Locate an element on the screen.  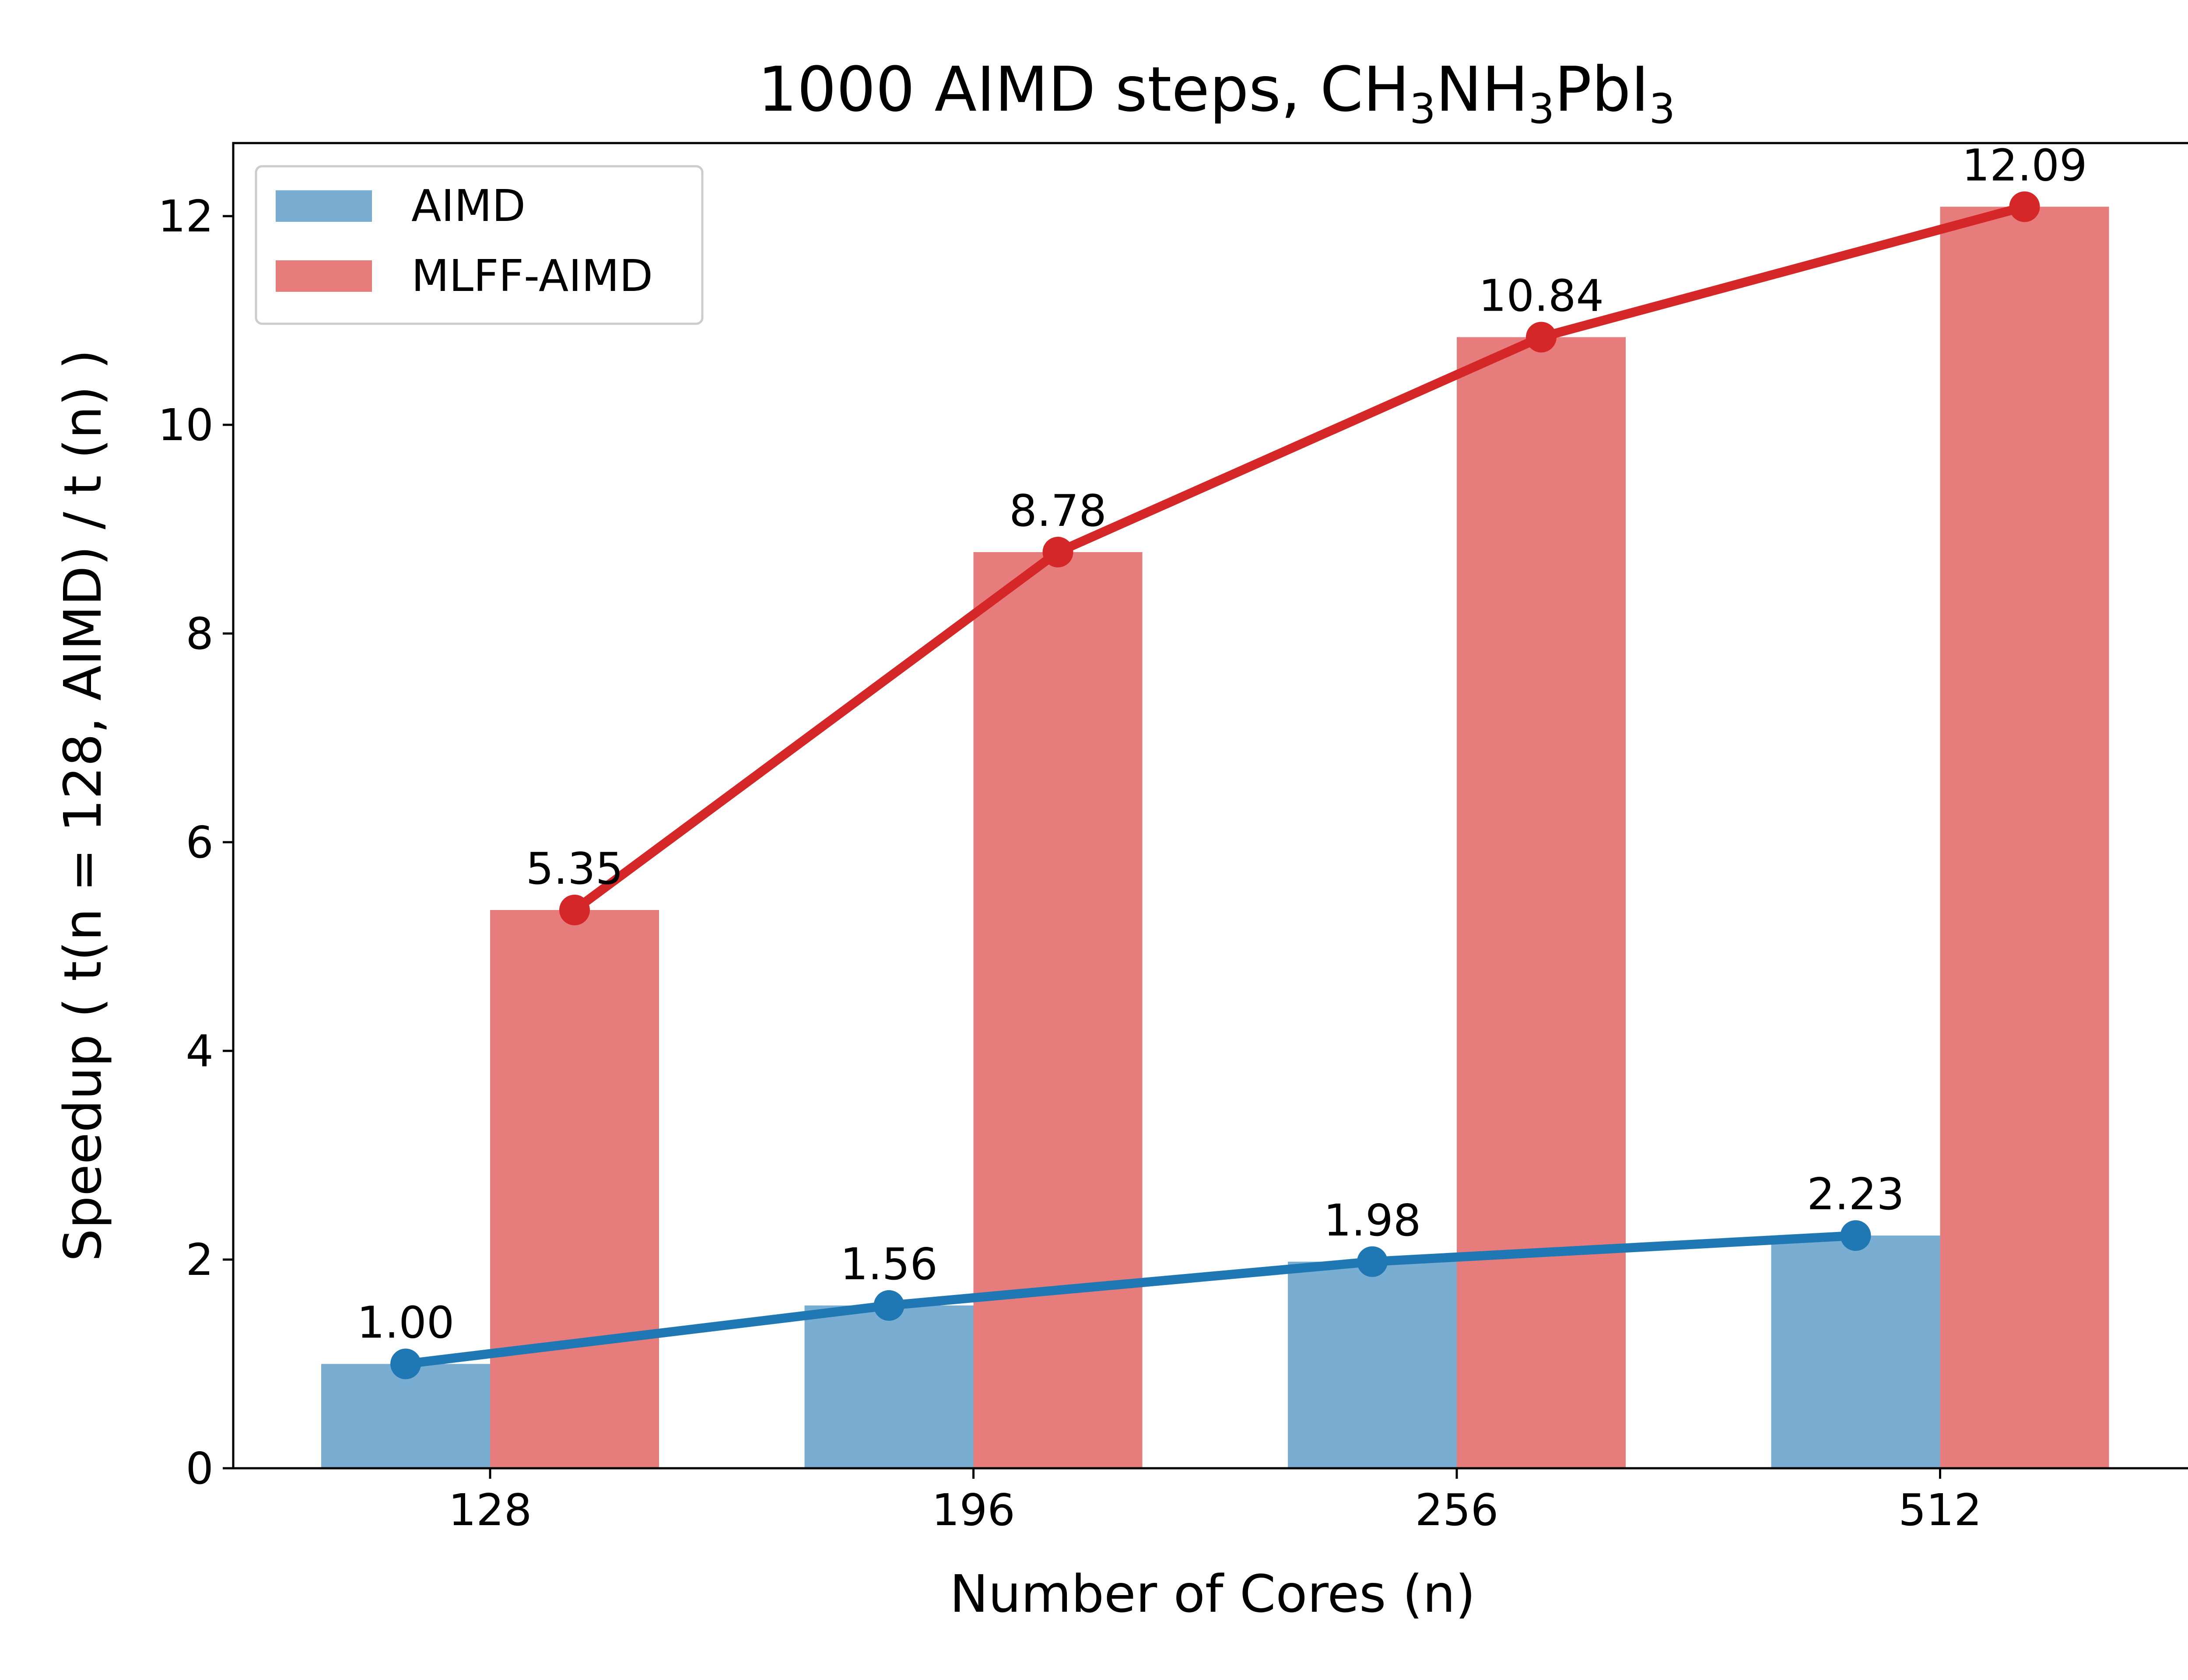
x-tick-label-128: 128 is located at coordinates (490, 1510).